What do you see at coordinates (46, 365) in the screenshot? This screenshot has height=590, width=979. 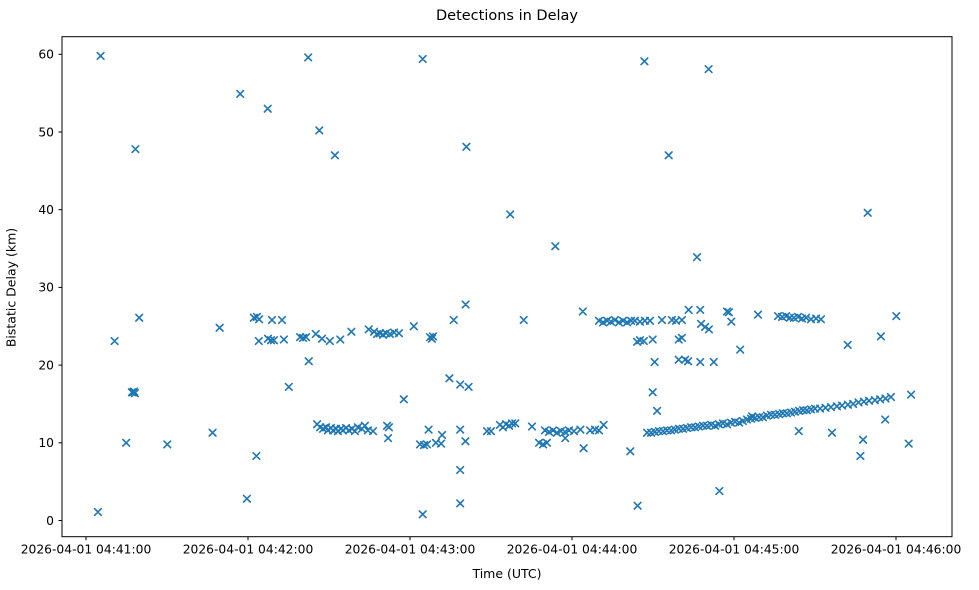 I see `y-tick-label: 20` at bounding box center [46, 365].